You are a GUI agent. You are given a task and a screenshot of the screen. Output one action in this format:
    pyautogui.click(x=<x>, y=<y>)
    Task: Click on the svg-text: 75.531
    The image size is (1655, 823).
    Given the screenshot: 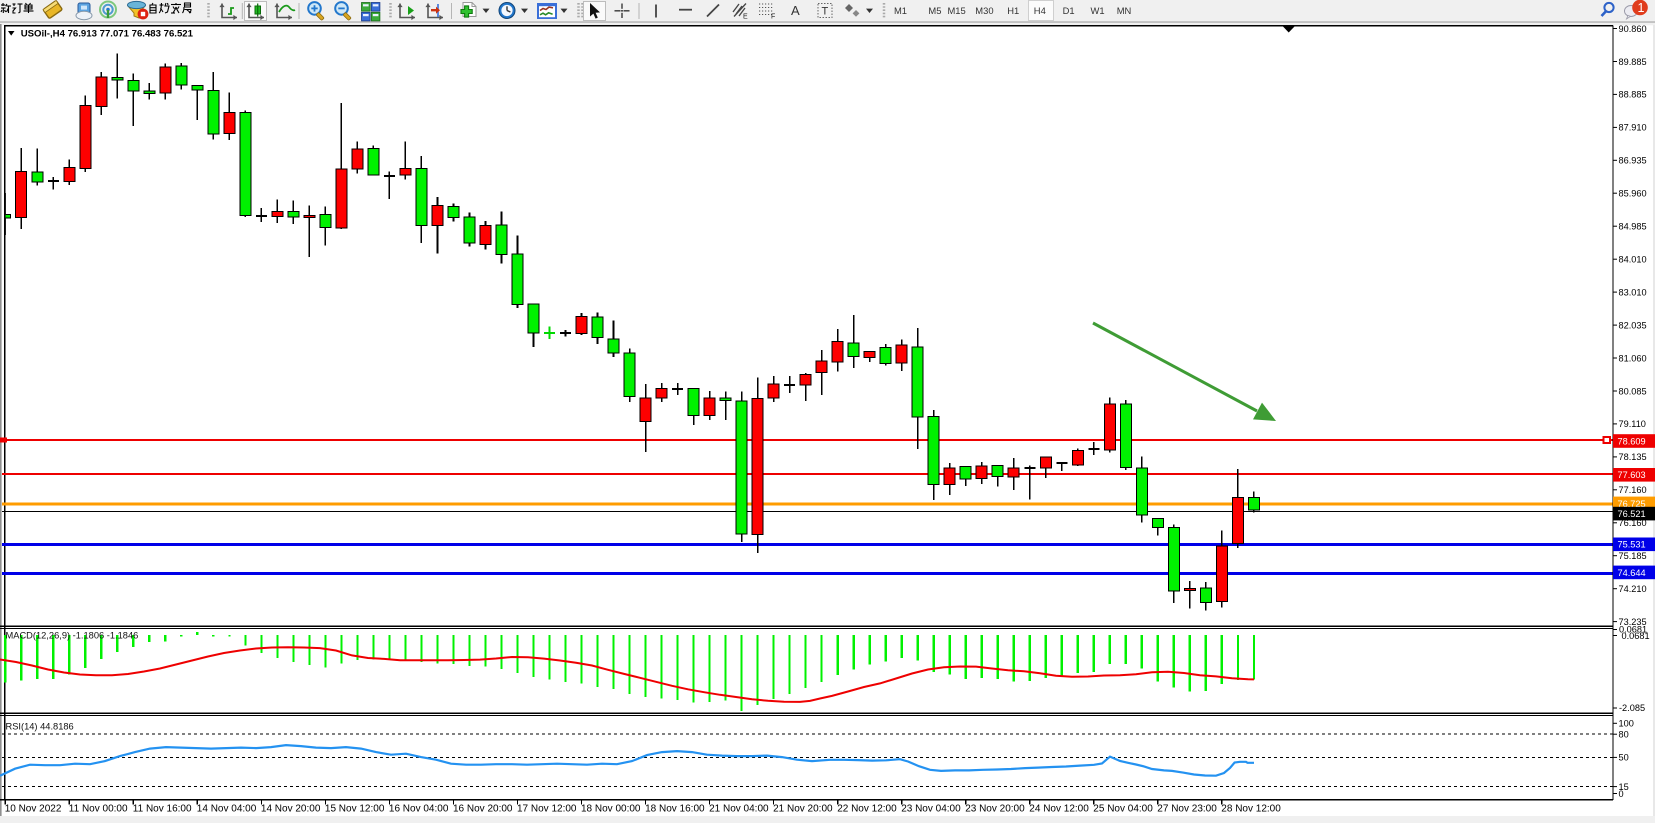 What is the action you would take?
    pyautogui.click(x=1632, y=545)
    